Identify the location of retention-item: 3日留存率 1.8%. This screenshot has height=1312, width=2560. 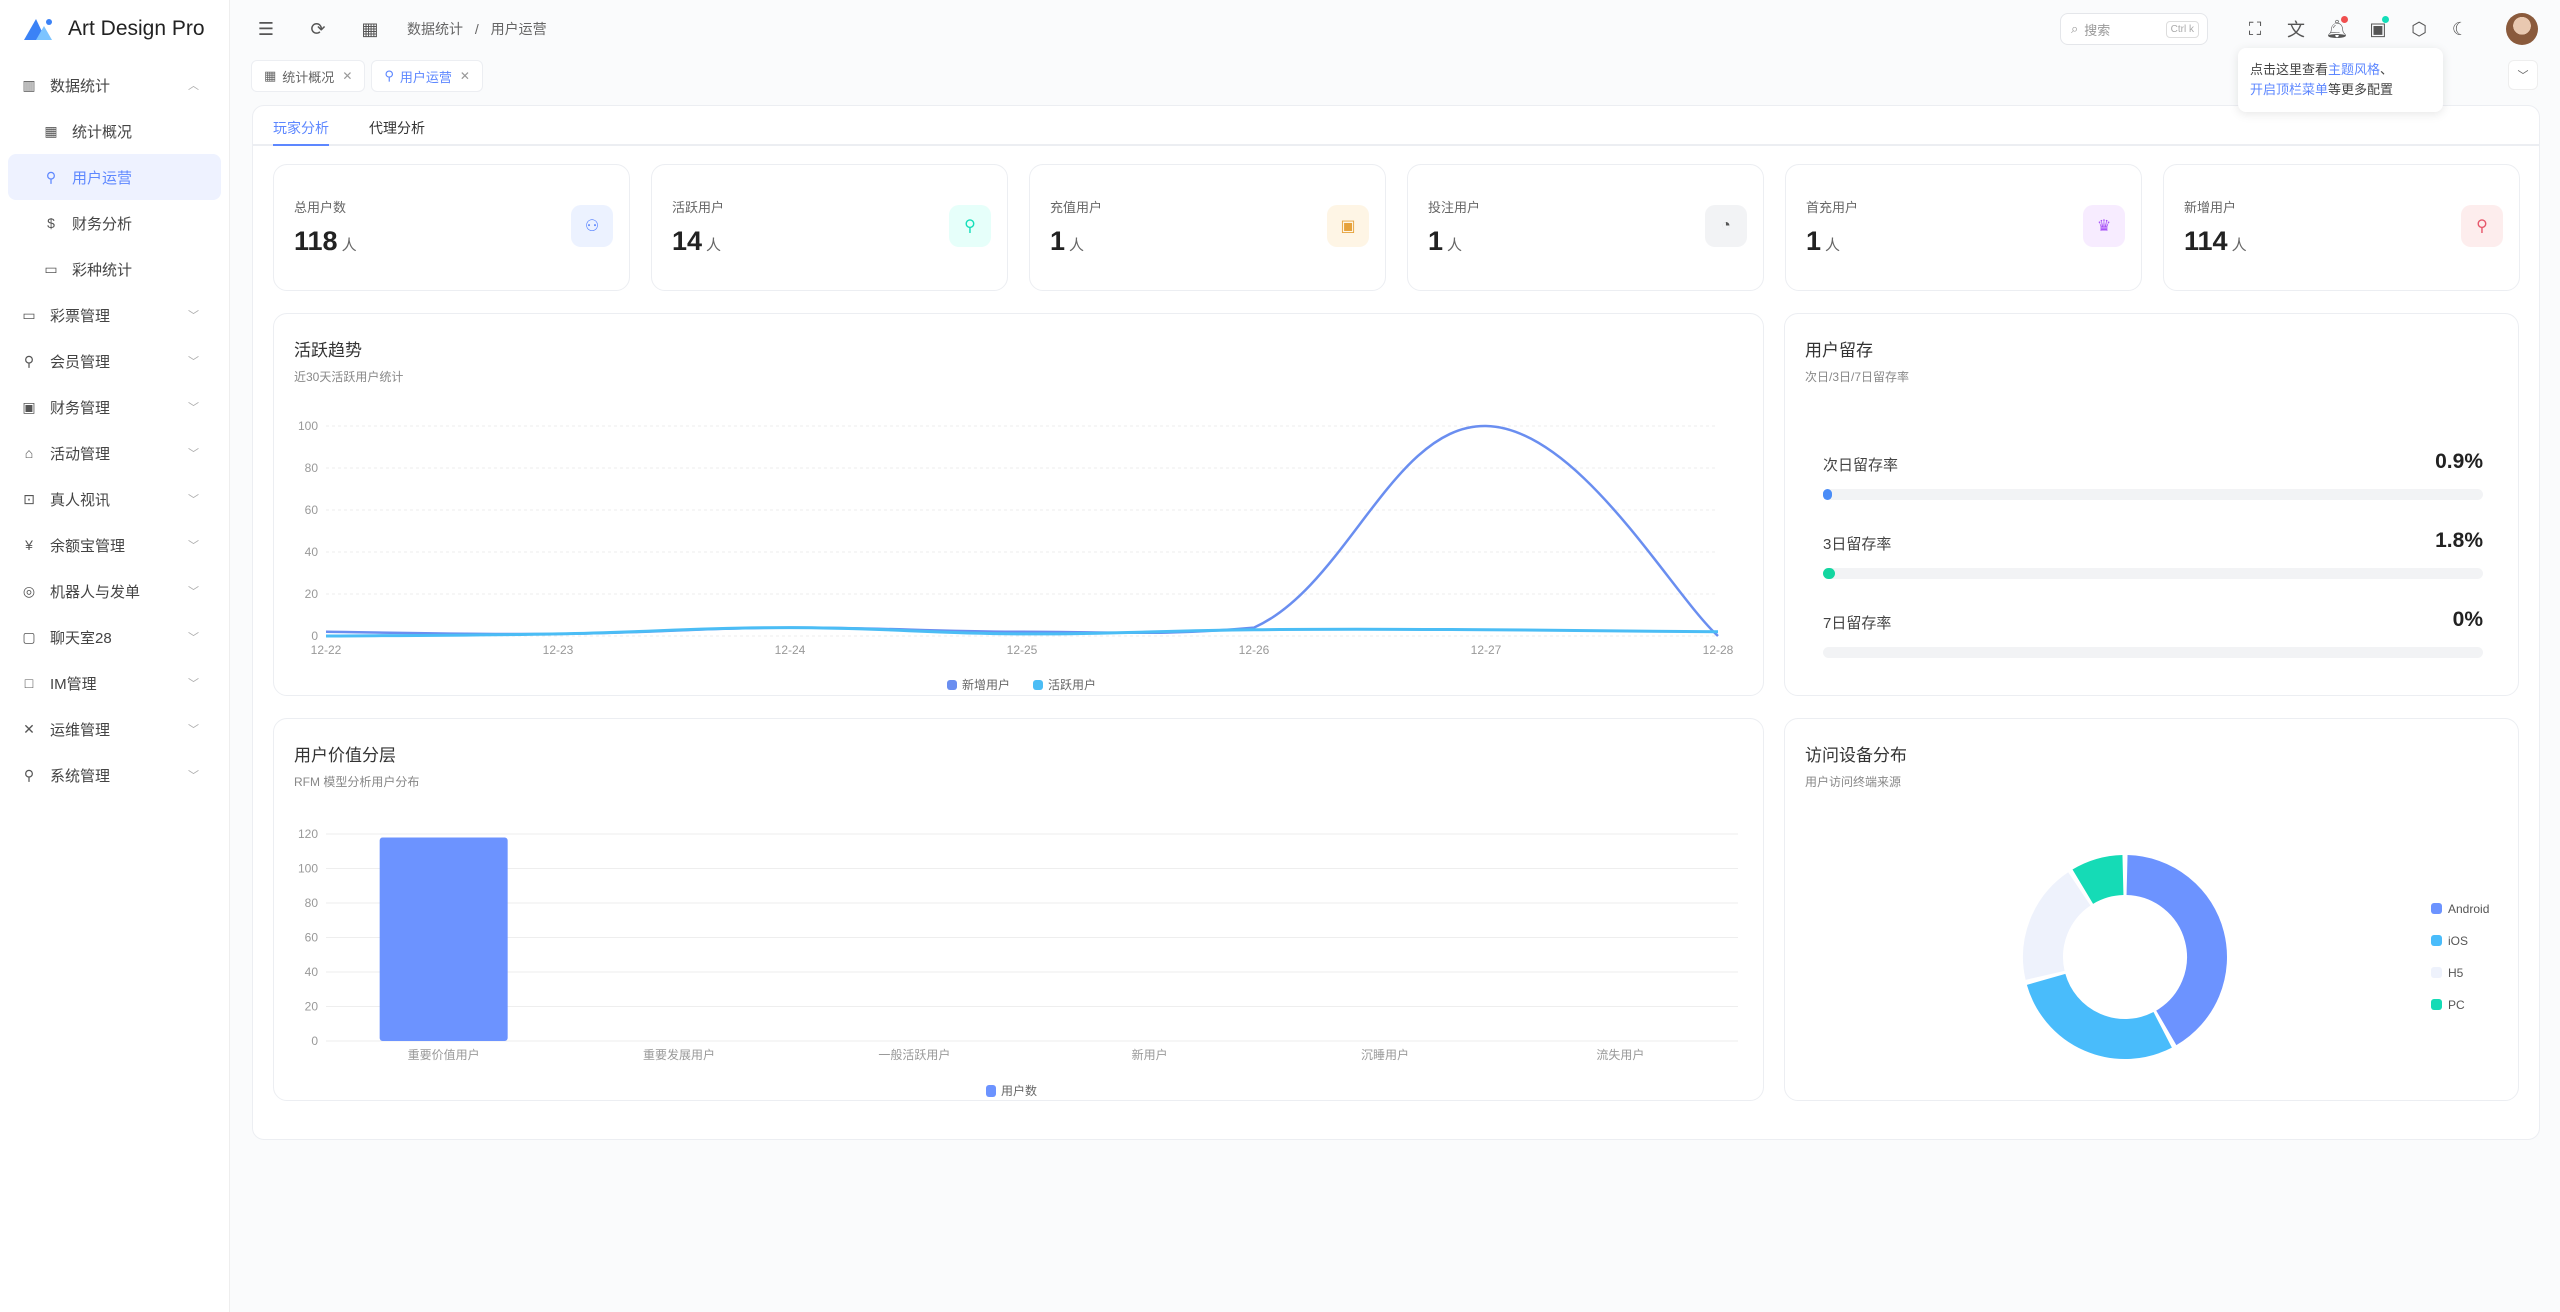
(2153, 554).